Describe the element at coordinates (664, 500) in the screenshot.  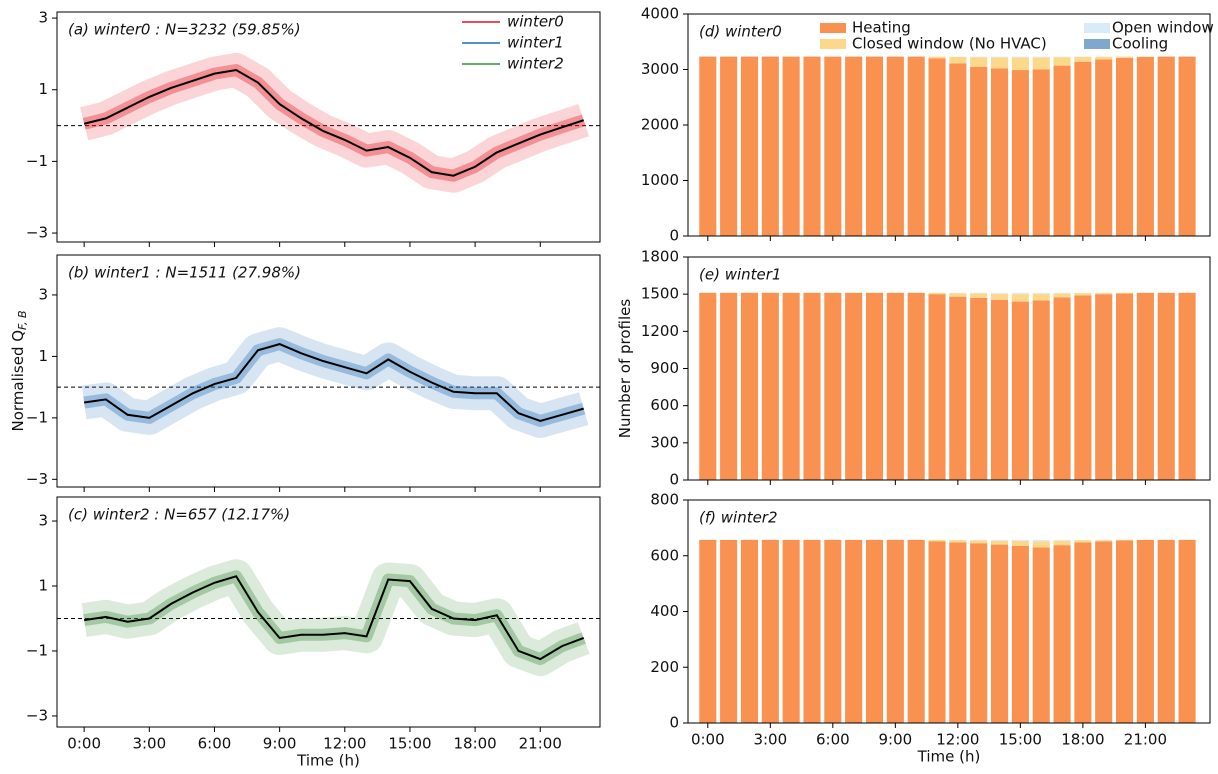
I see `y-tick-label: 800` at that location.